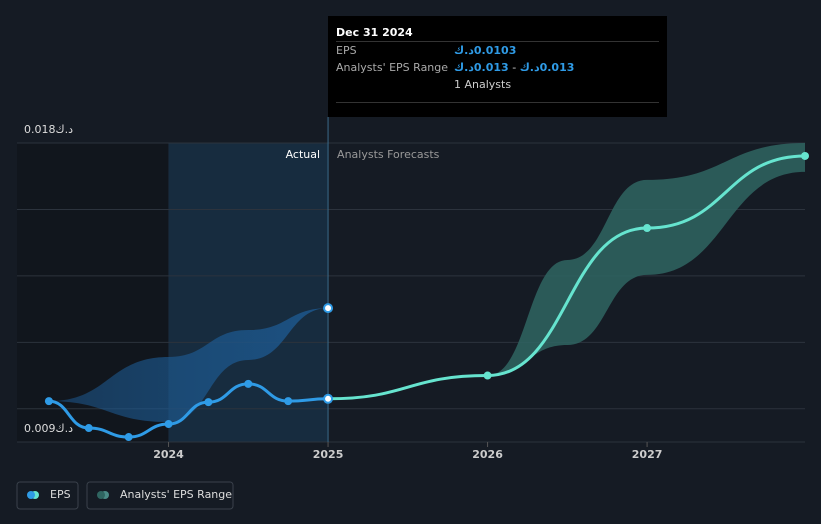 The image size is (821, 524). I want to click on eps-hover-point, so click(328, 398).